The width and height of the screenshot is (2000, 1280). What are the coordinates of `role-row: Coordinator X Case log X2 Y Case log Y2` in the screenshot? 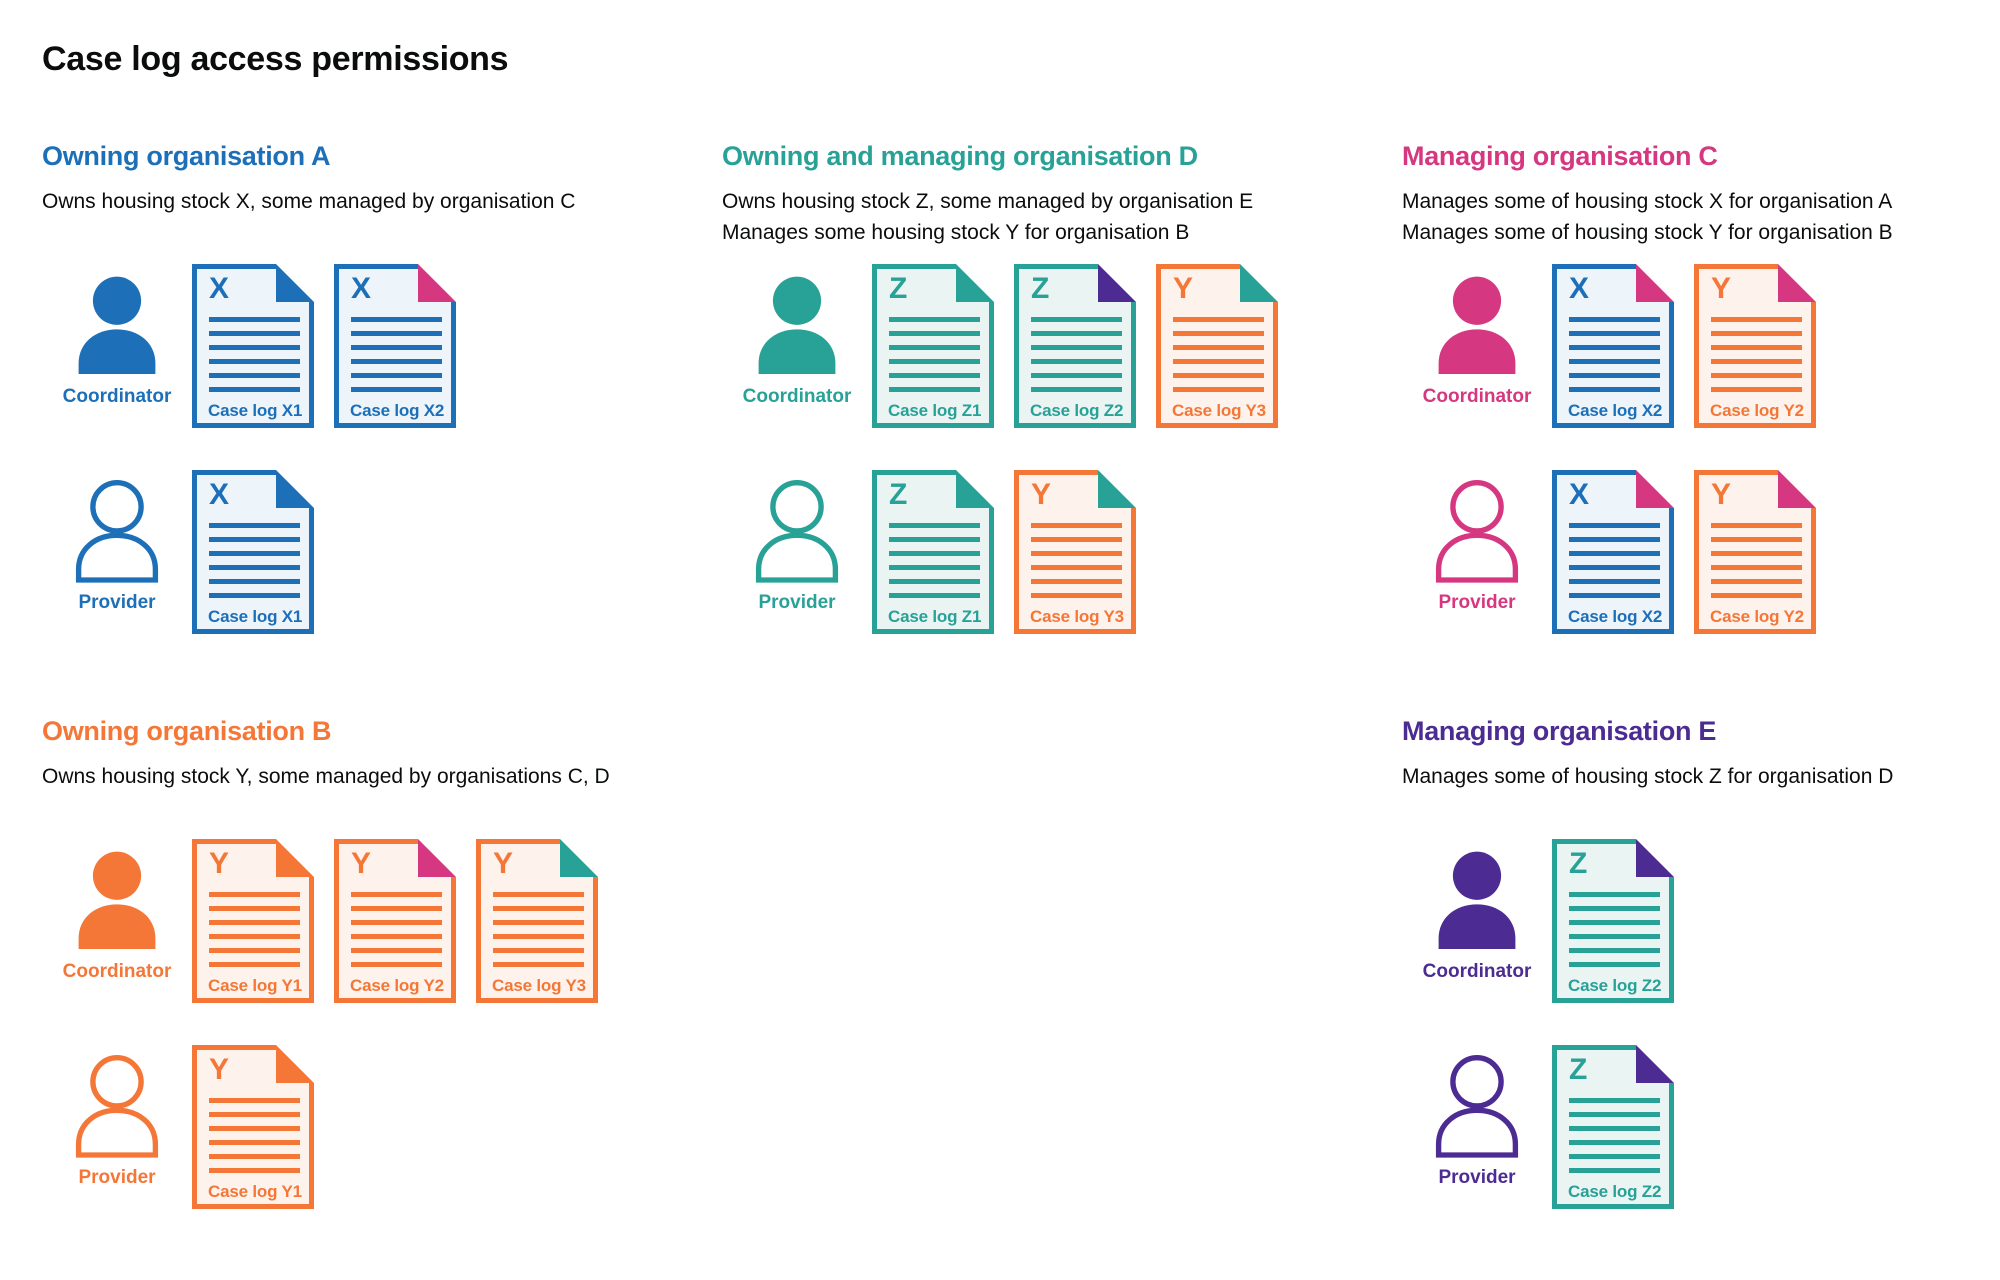 It's located at (1701, 346).